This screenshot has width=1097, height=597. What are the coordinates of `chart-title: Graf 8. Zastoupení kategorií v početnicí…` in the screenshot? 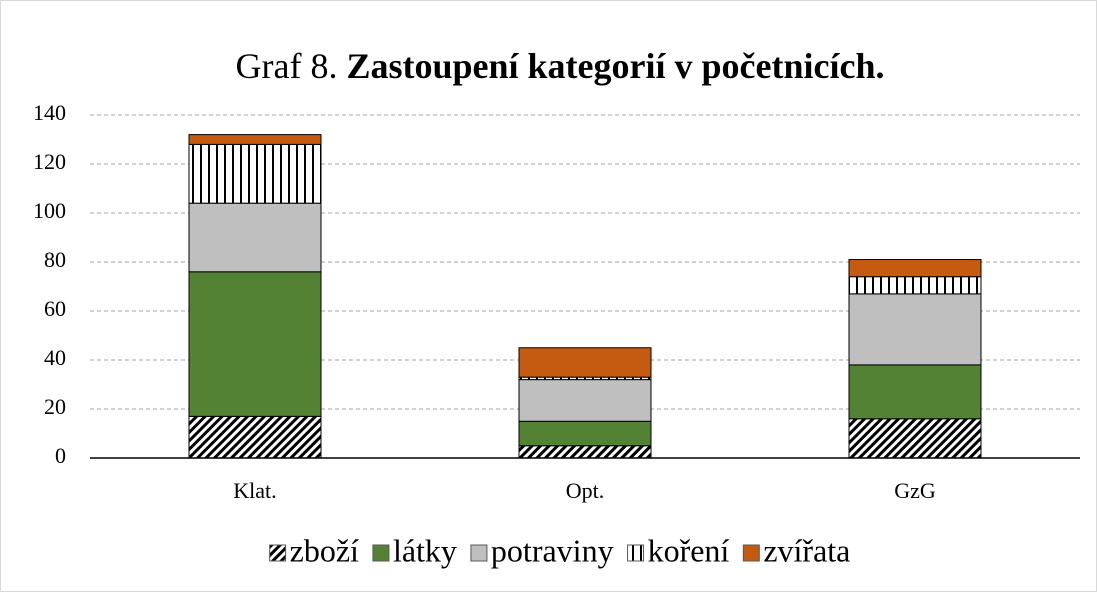 It's located at (560, 66).